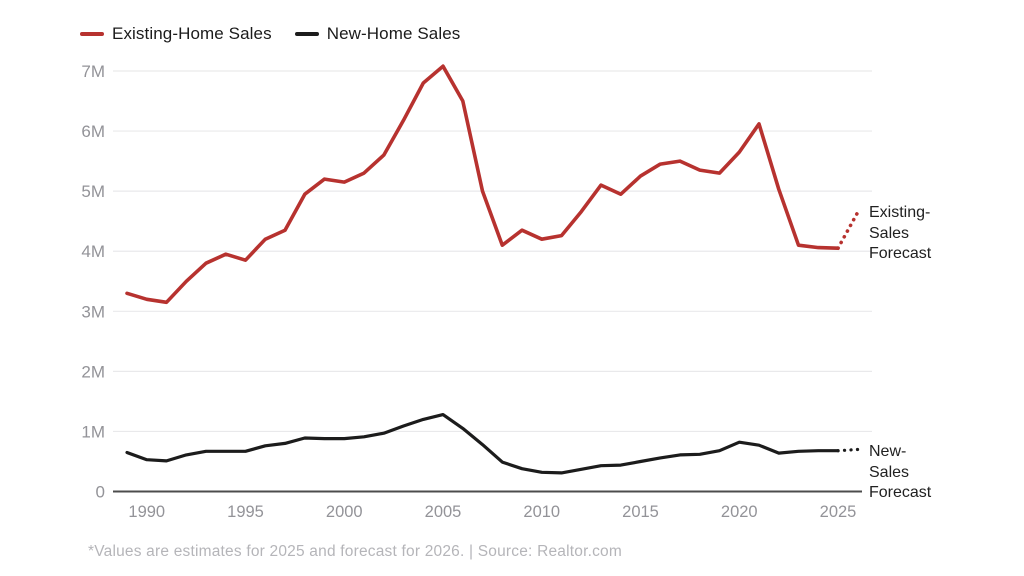 This screenshot has width=1024, height=576. I want to click on x-axis-tick-label: 2015, so click(640, 512).